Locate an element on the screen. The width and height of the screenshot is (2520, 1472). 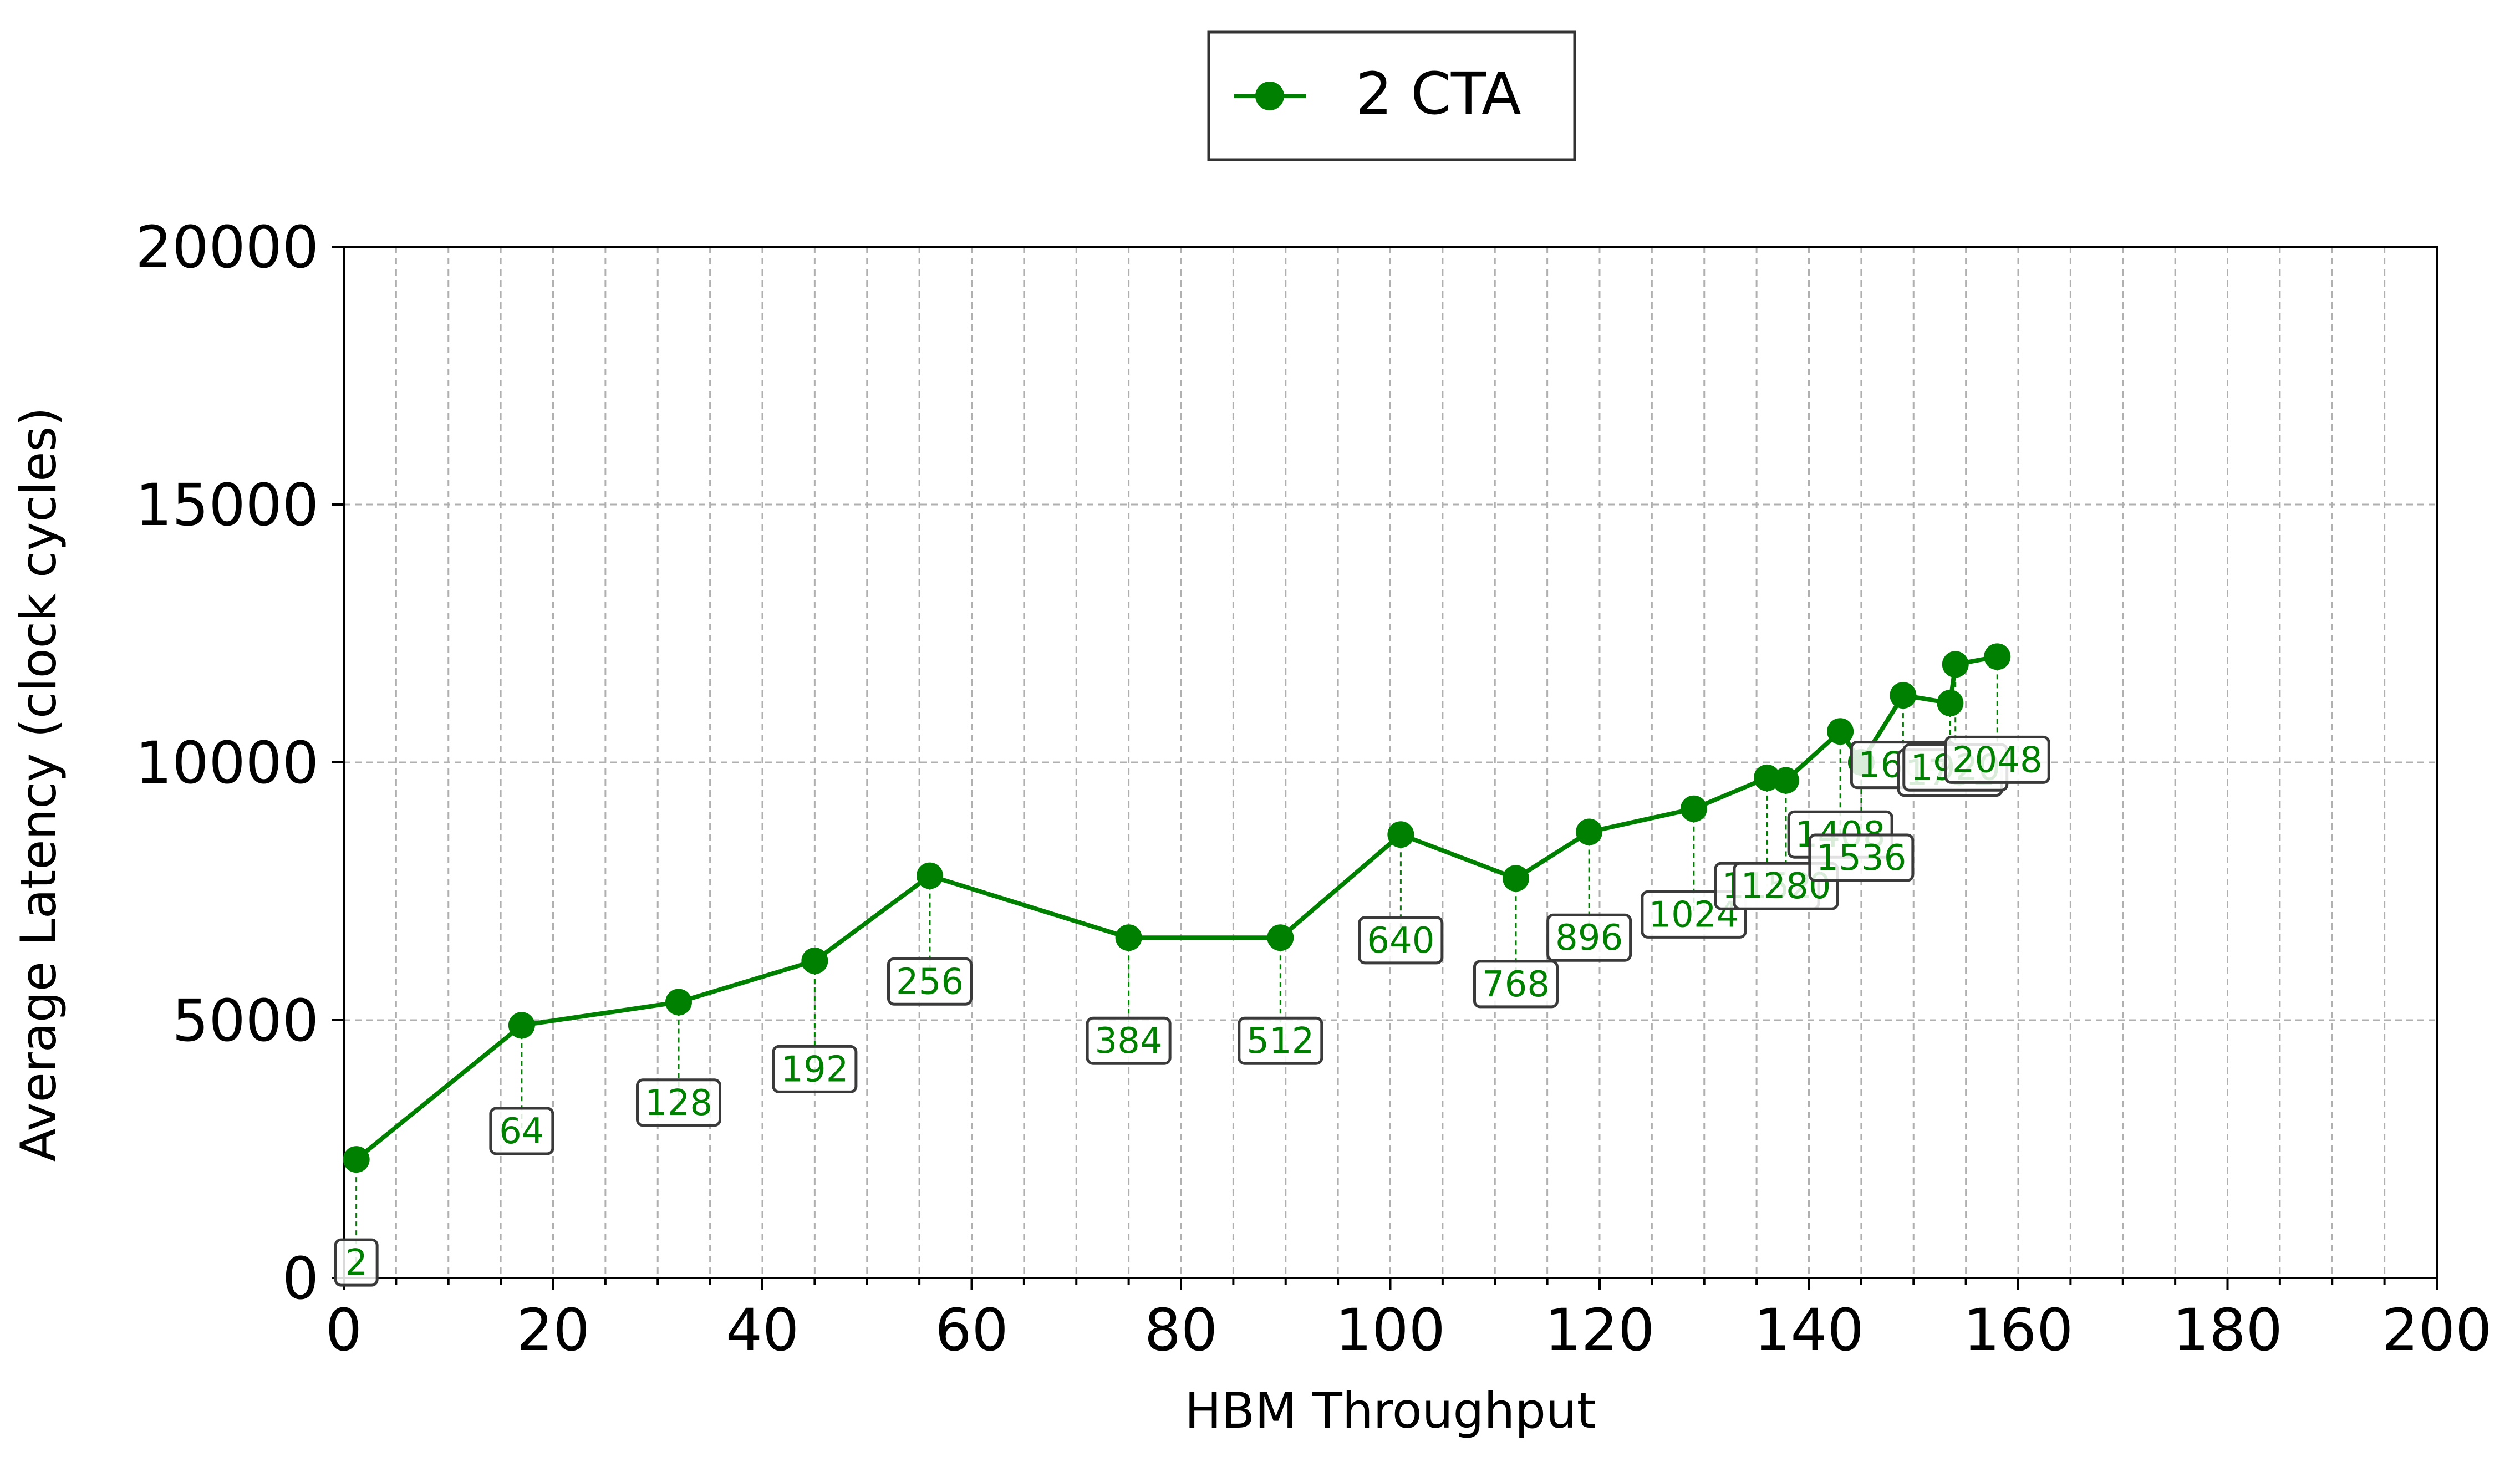
x-tick-label: 60 is located at coordinates (972, 1330).